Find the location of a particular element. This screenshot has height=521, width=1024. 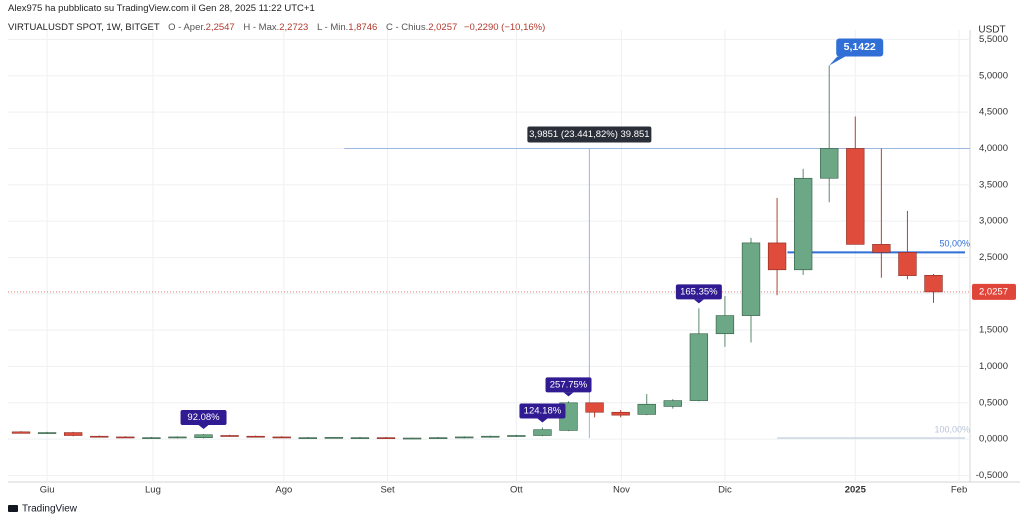

x-tick-label: Nov is located at coordinates (621, 490).